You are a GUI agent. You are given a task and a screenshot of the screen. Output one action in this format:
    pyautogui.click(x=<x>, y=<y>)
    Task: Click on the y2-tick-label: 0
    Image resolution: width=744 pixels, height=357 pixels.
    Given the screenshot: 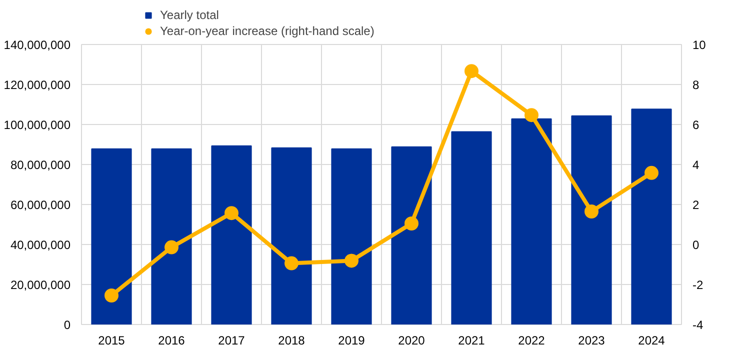 What is the action you would take?
    pyautogui.click(x=696, y=245)
    